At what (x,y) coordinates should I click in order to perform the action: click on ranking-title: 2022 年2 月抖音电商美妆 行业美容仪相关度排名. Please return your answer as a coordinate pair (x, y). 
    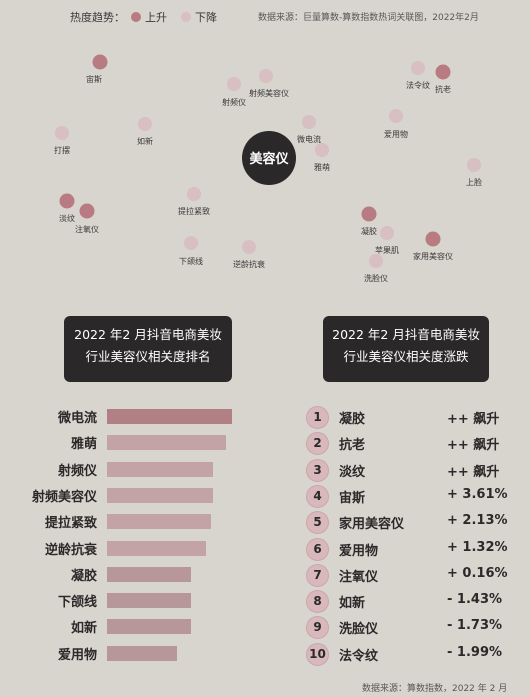
    Looking at the image, I should click on (148, 349).